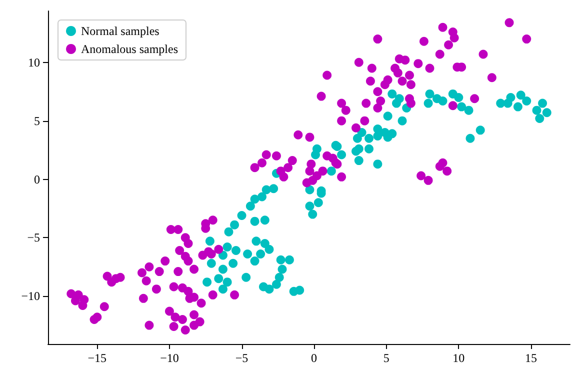 The height and width of the screenshot is (379, 582). I want to click on y-tick-label: 0, so click(37, 179).